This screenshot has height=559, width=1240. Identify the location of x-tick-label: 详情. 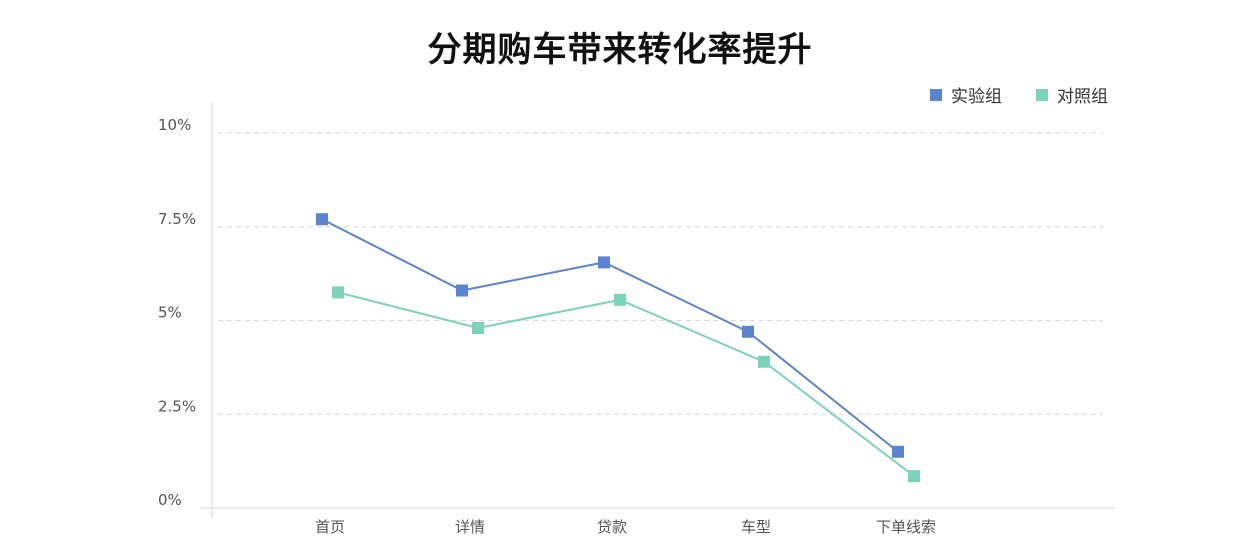
(470, 527).